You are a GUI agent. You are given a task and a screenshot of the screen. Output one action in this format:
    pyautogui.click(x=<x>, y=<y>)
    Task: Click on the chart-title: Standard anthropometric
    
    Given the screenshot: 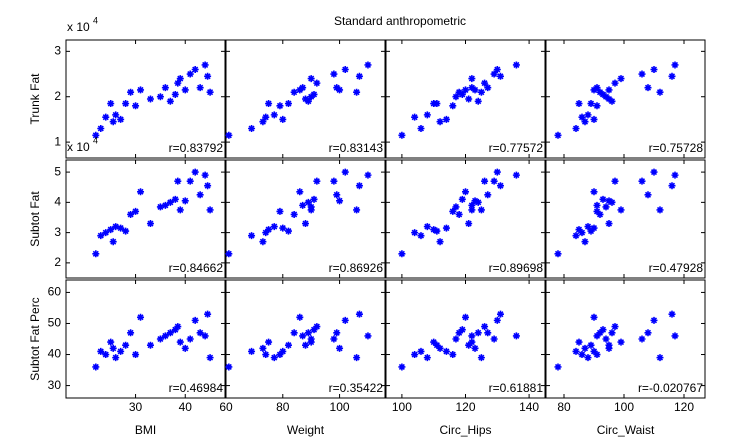 What is the action you would take?
    pyautogui.click(x=400, y=21)
    